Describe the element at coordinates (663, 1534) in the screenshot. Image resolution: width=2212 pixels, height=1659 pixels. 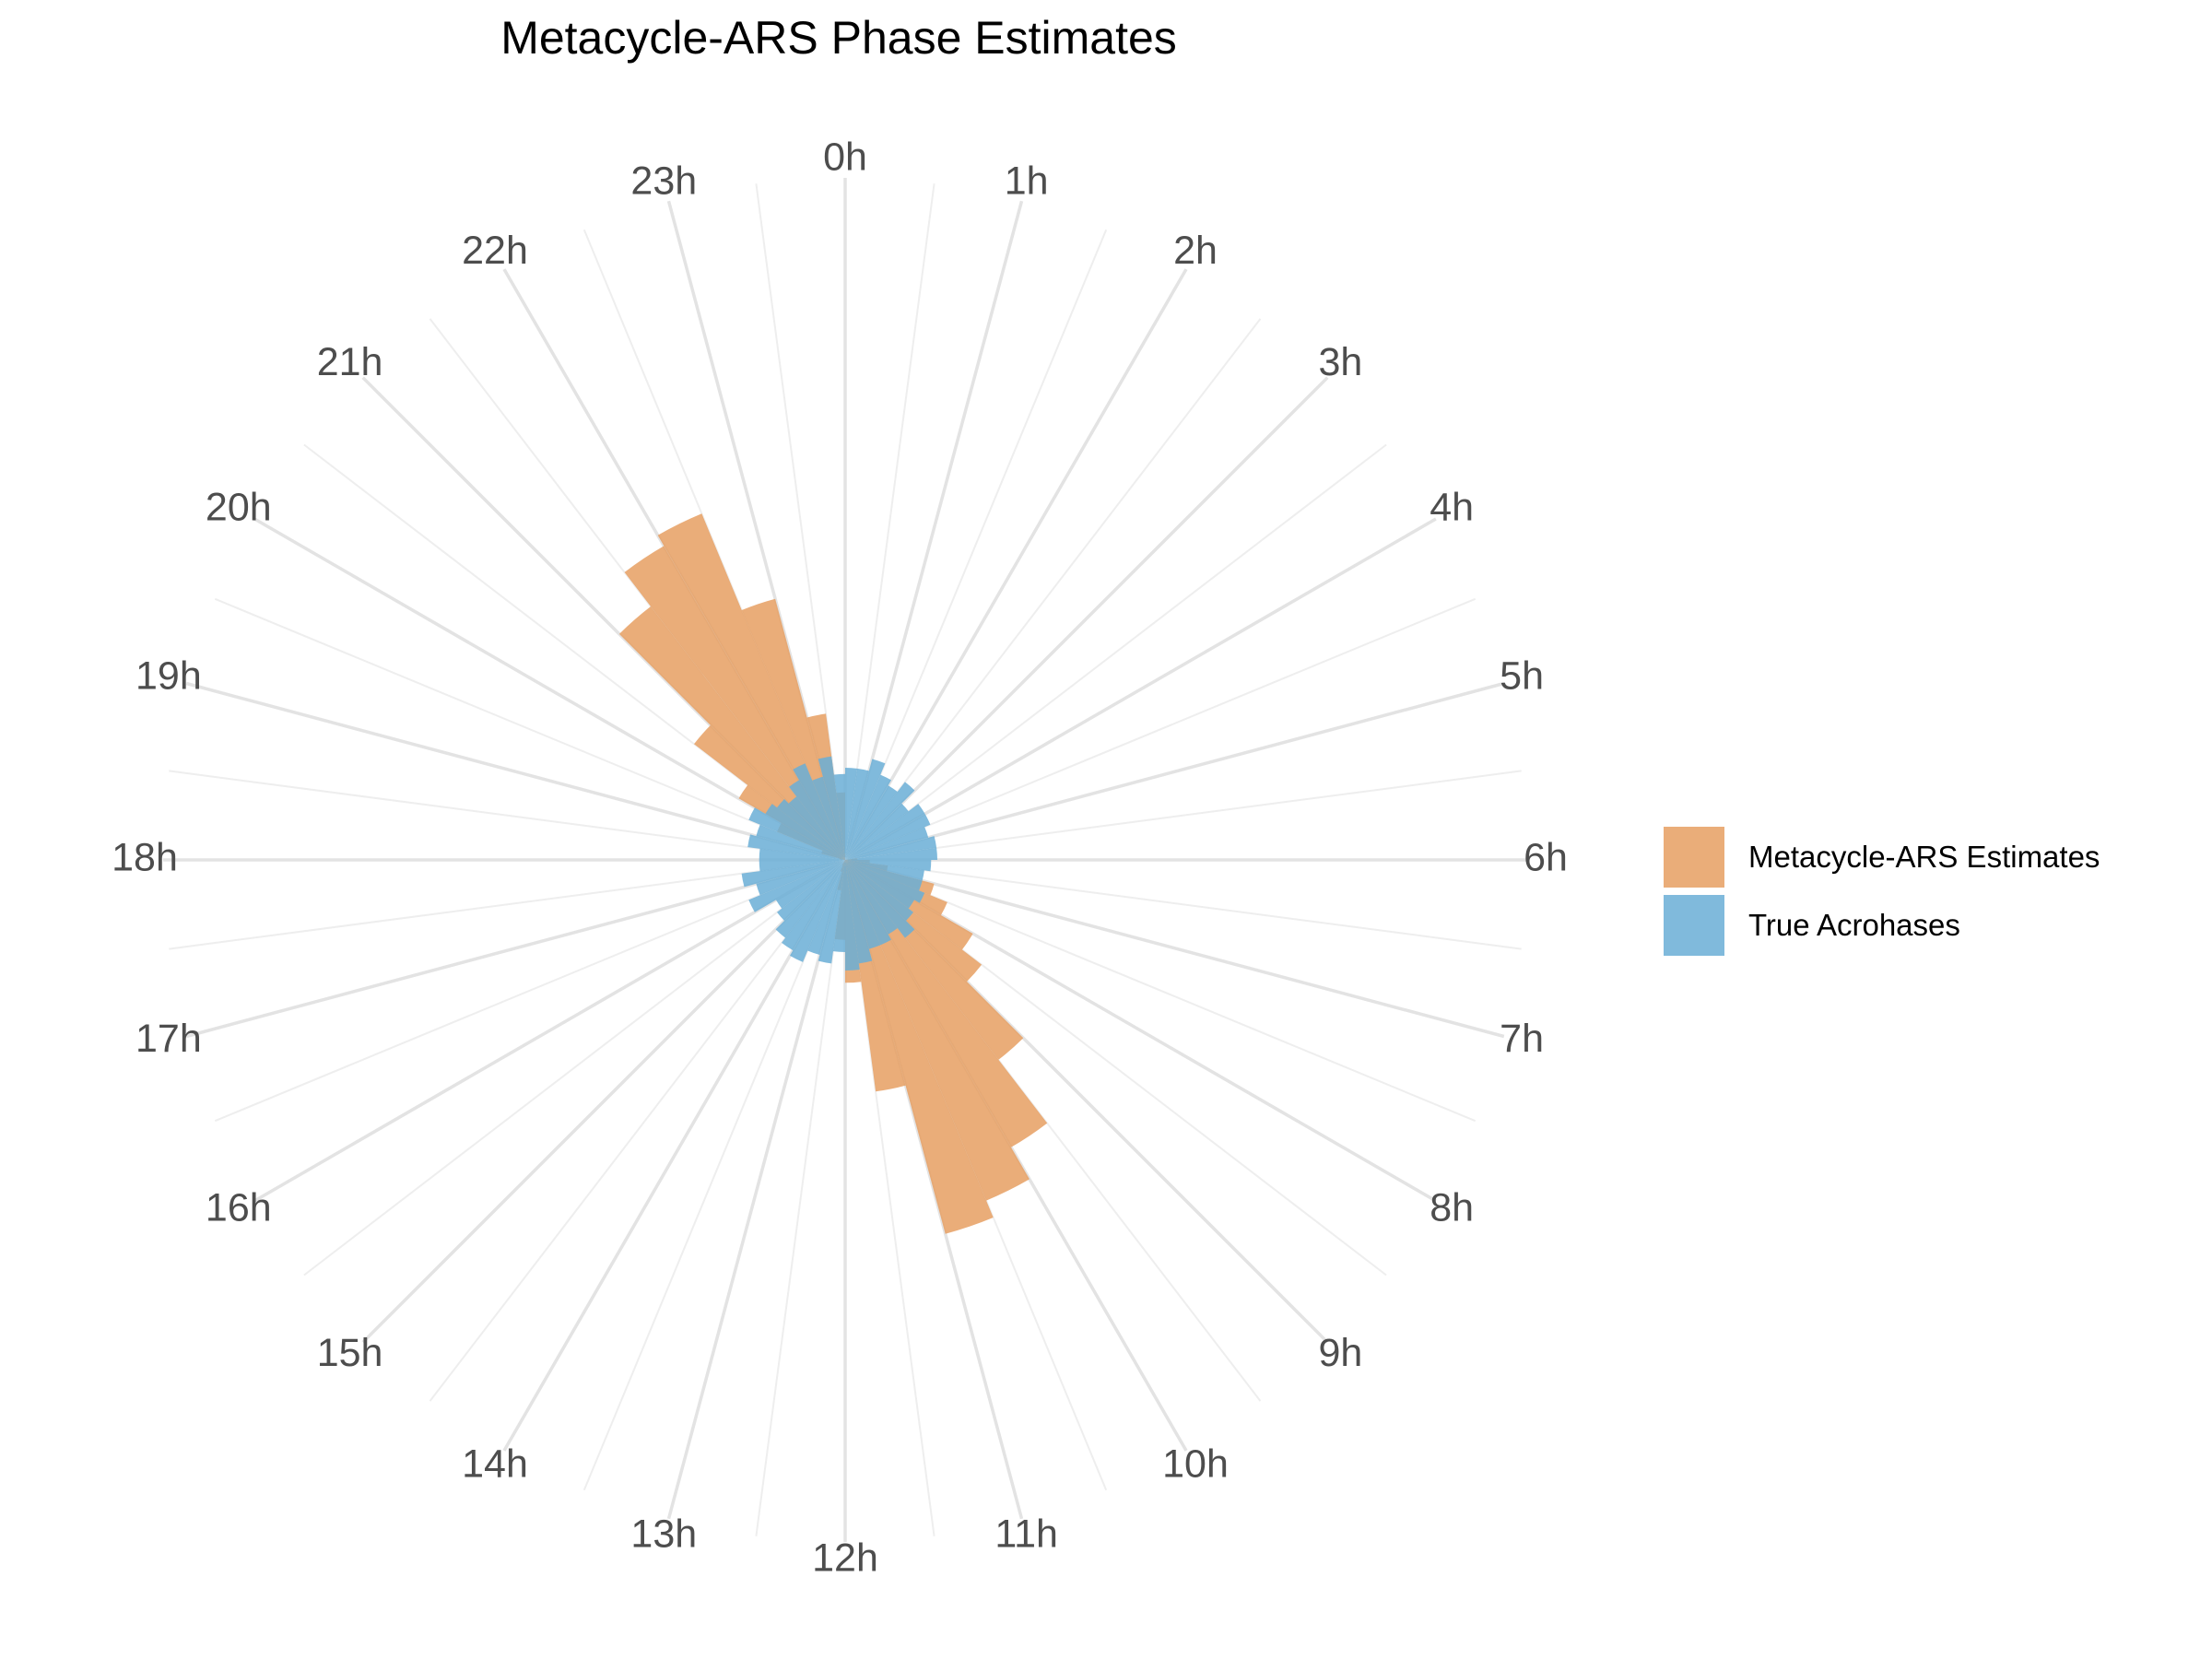
I see `theta-tick-label: 13h` at that location.